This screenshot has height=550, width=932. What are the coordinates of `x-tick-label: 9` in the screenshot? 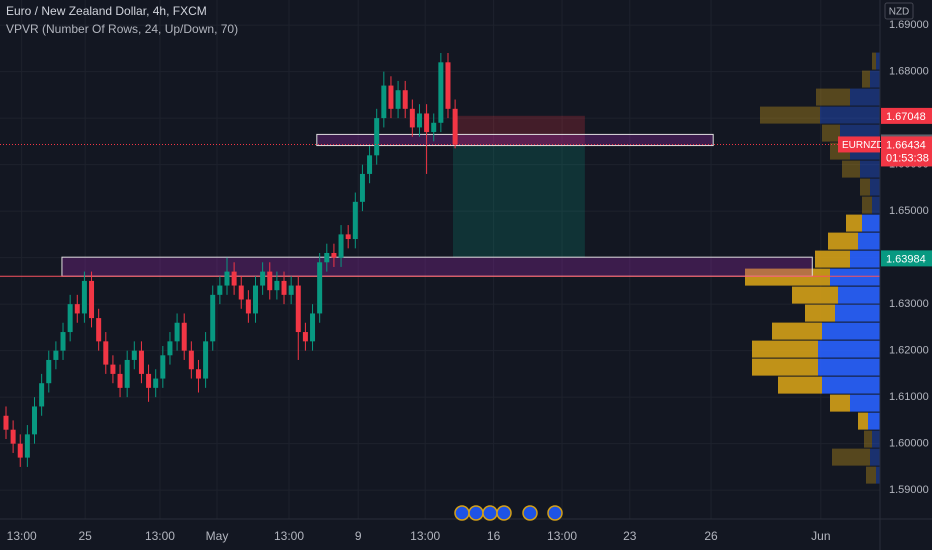 It's located at (358, 536).